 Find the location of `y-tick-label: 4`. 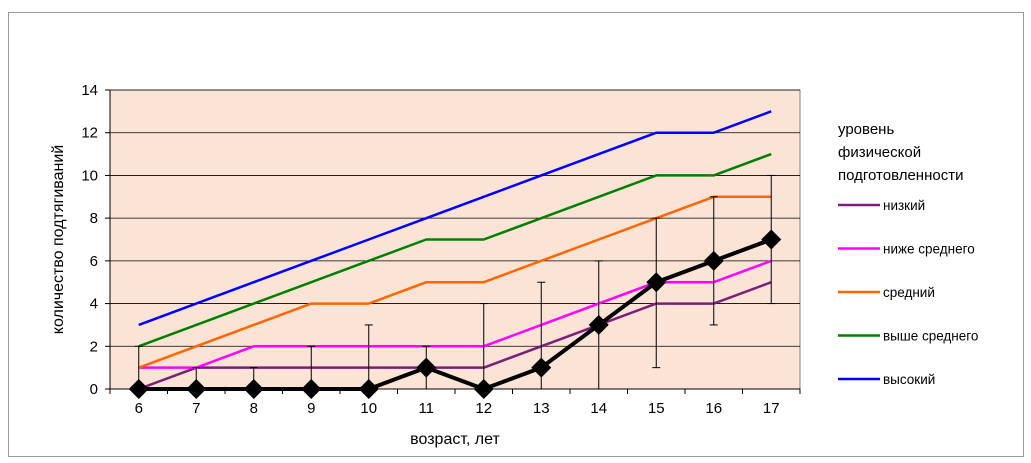

y-tick-label: 4 is located at coordinates (94, 304).